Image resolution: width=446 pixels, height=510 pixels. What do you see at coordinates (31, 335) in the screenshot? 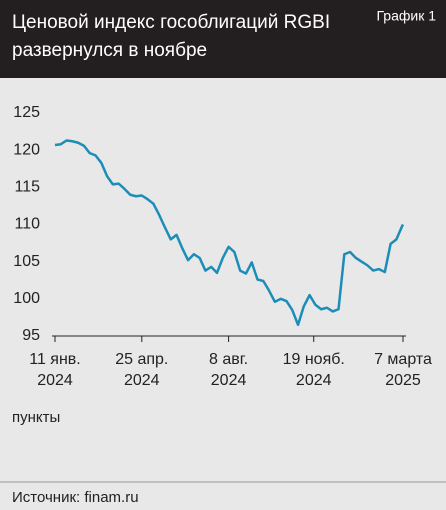
I see `y-tick-label: 95` at bounding box center [31, 335].